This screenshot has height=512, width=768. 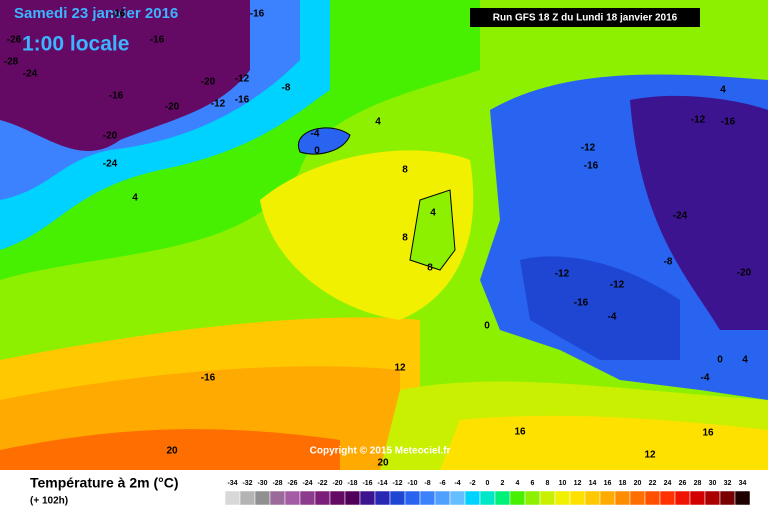 I want to click on scale-label: -8, so click(x=427, y=483).